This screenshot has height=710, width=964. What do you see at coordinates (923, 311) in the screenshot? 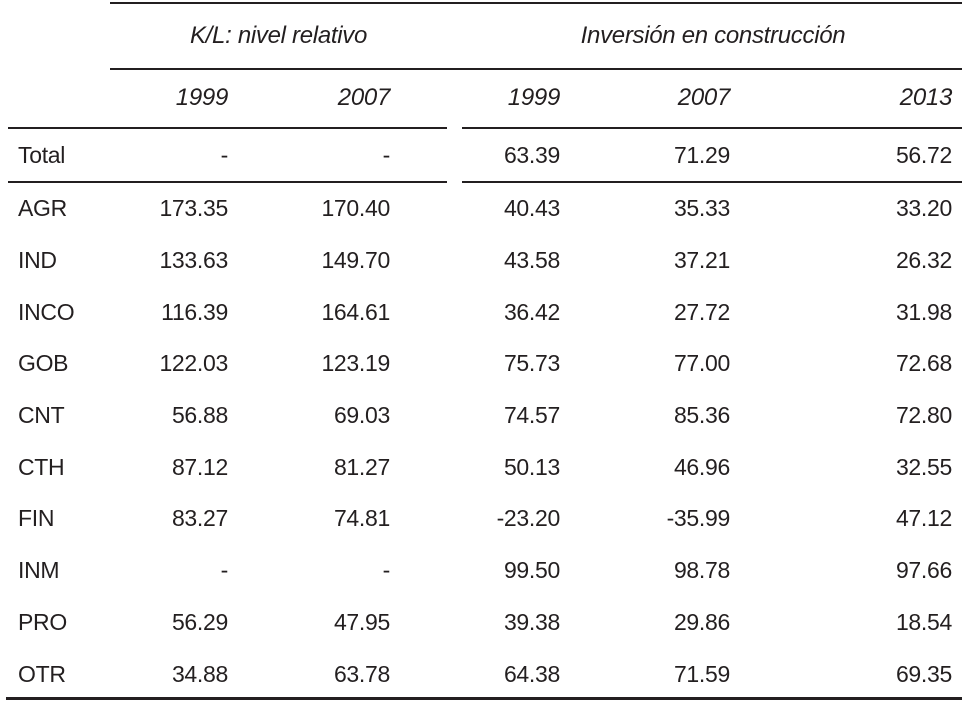
I see `value-cell: 31.98` at bounding box center [923, 311].